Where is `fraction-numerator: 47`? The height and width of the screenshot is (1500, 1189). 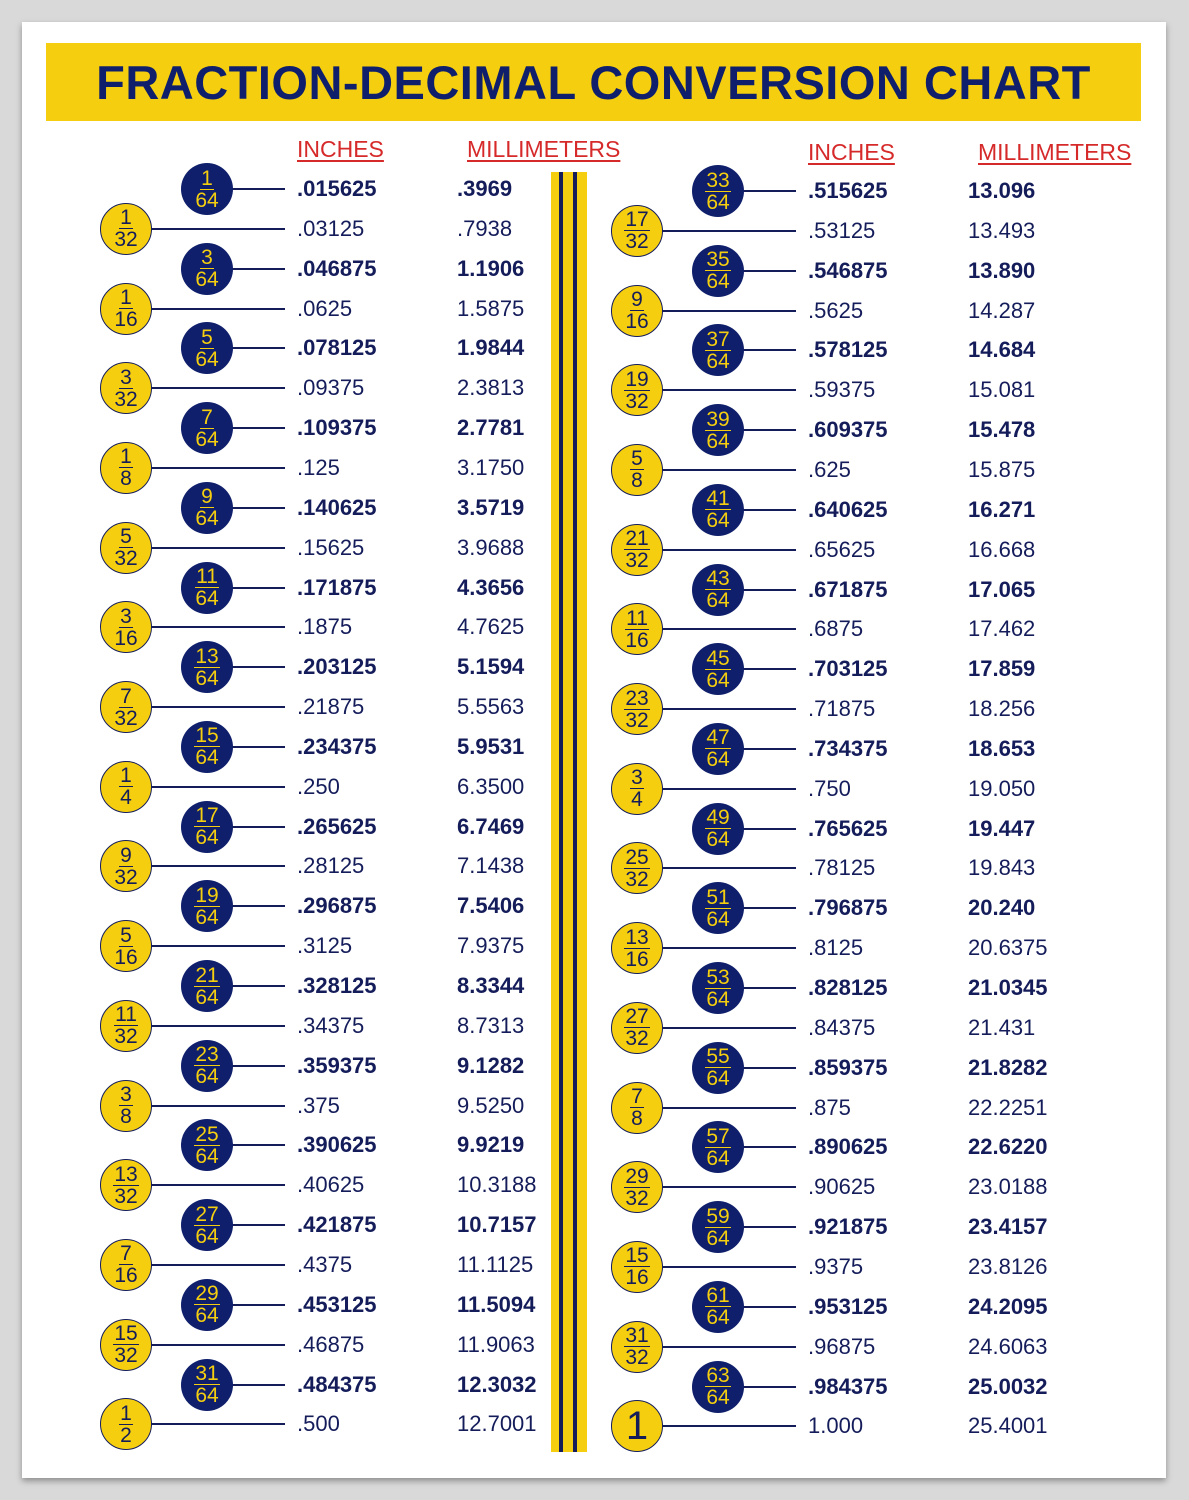
fraction-numerator: 47 is located at coordinates (718, 738).